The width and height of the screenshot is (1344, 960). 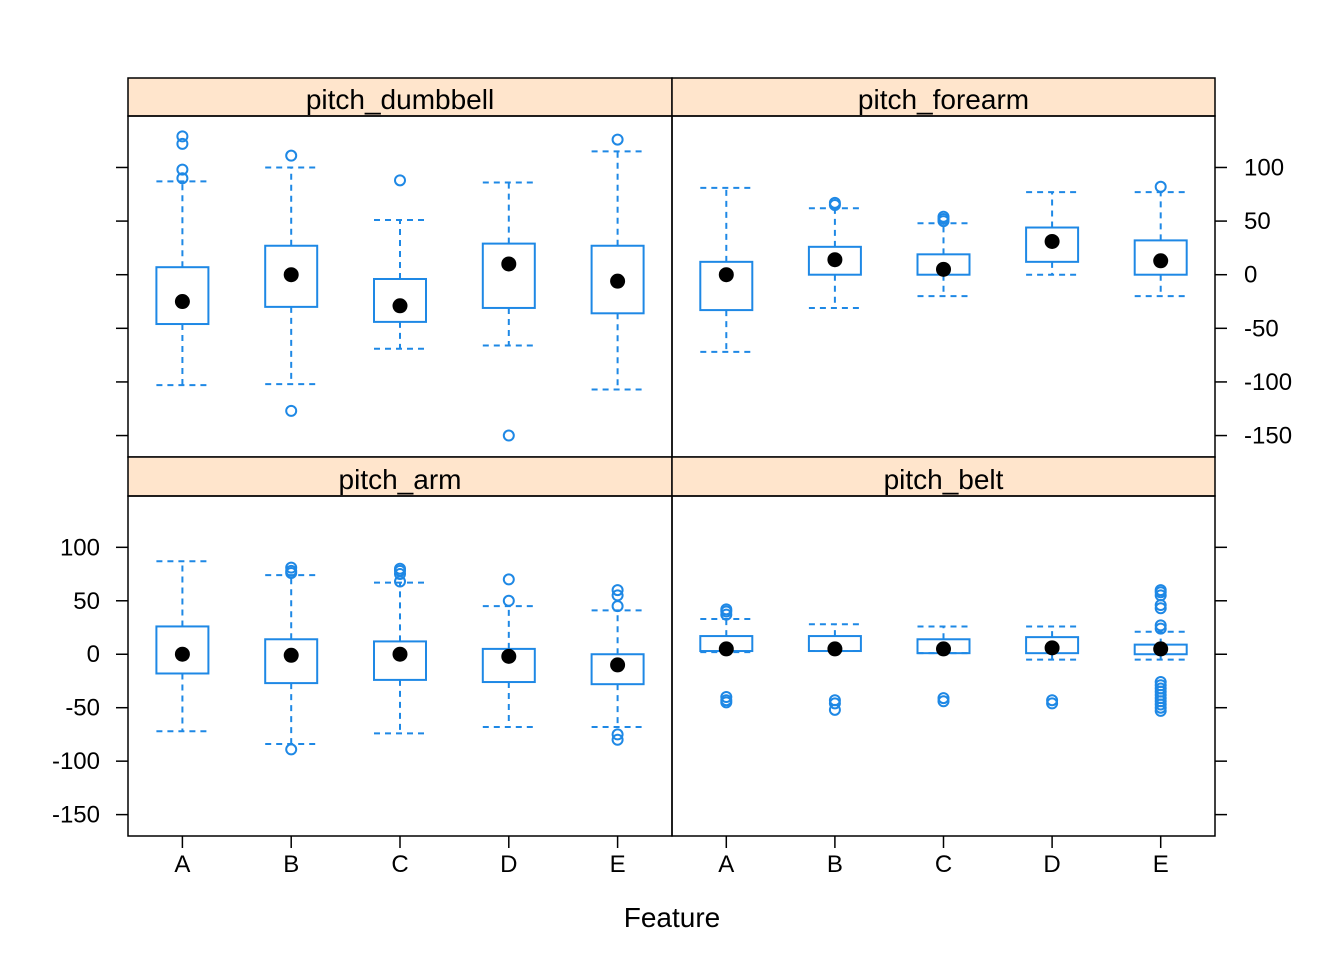 What do you see at coordinates (80, 547) in the screenshot?
I see `y-tick-label-left: 100` at bounding box center [80, 547].